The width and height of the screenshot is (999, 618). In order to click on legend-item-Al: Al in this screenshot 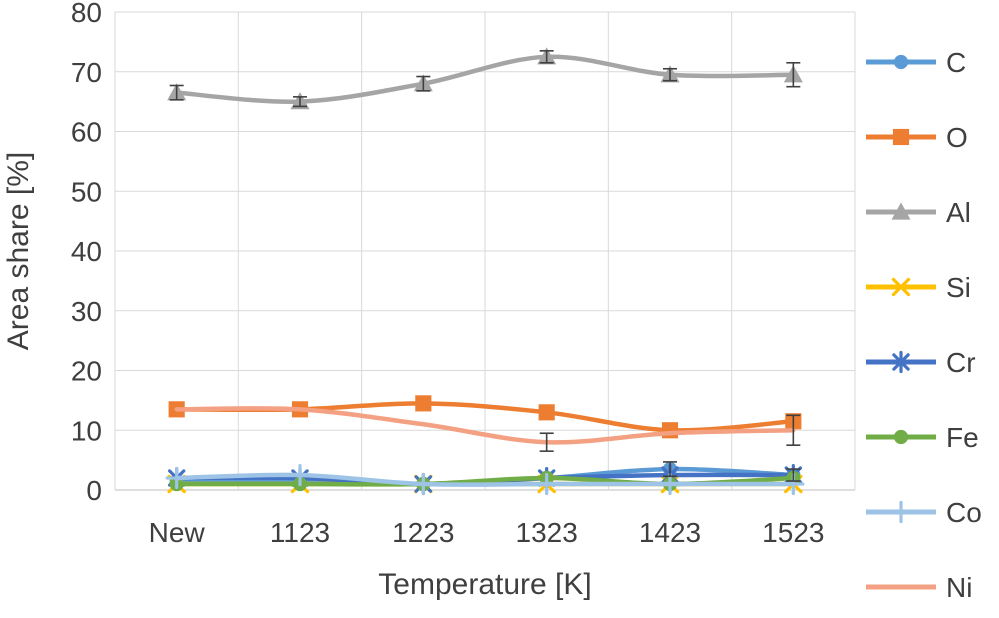, I will do `click(918, 212)`.